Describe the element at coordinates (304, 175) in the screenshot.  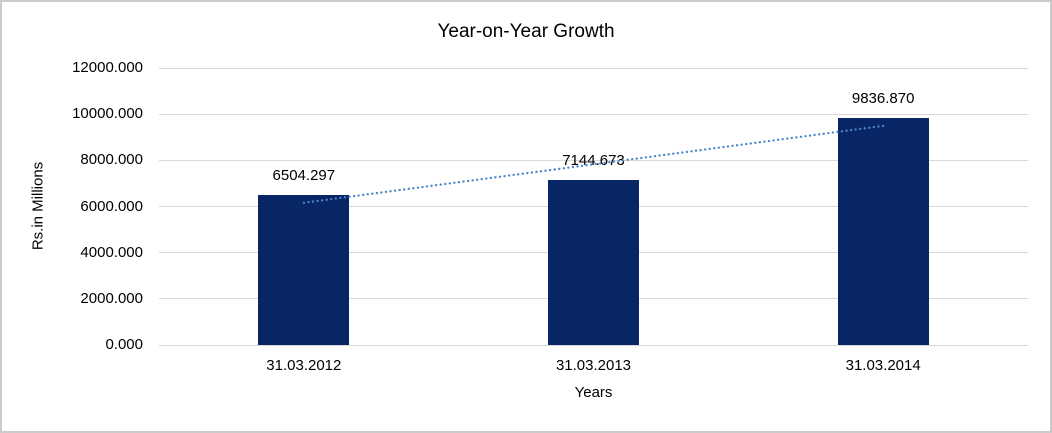
I see `data-label: 6504.297` at that location.